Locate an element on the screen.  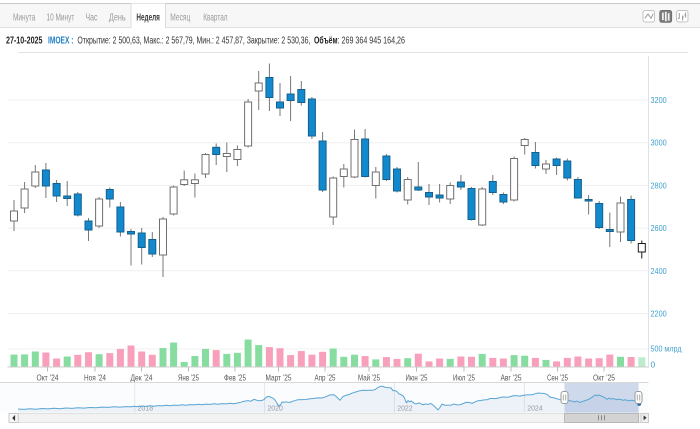
svg-text: 2800 is located at coordinates (659, 185).